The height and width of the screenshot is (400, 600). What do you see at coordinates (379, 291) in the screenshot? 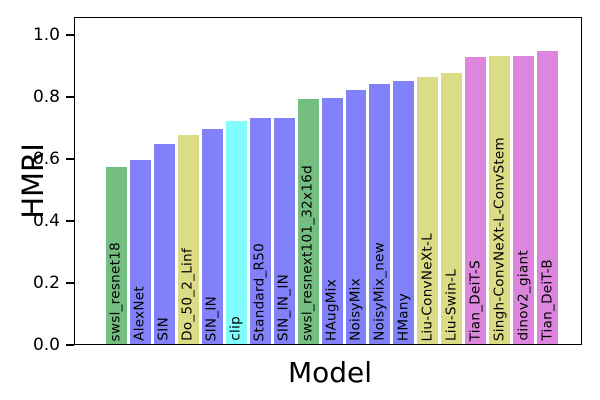
I see `bar-label: NoisyMix_new` at bounding box center [379, 291].